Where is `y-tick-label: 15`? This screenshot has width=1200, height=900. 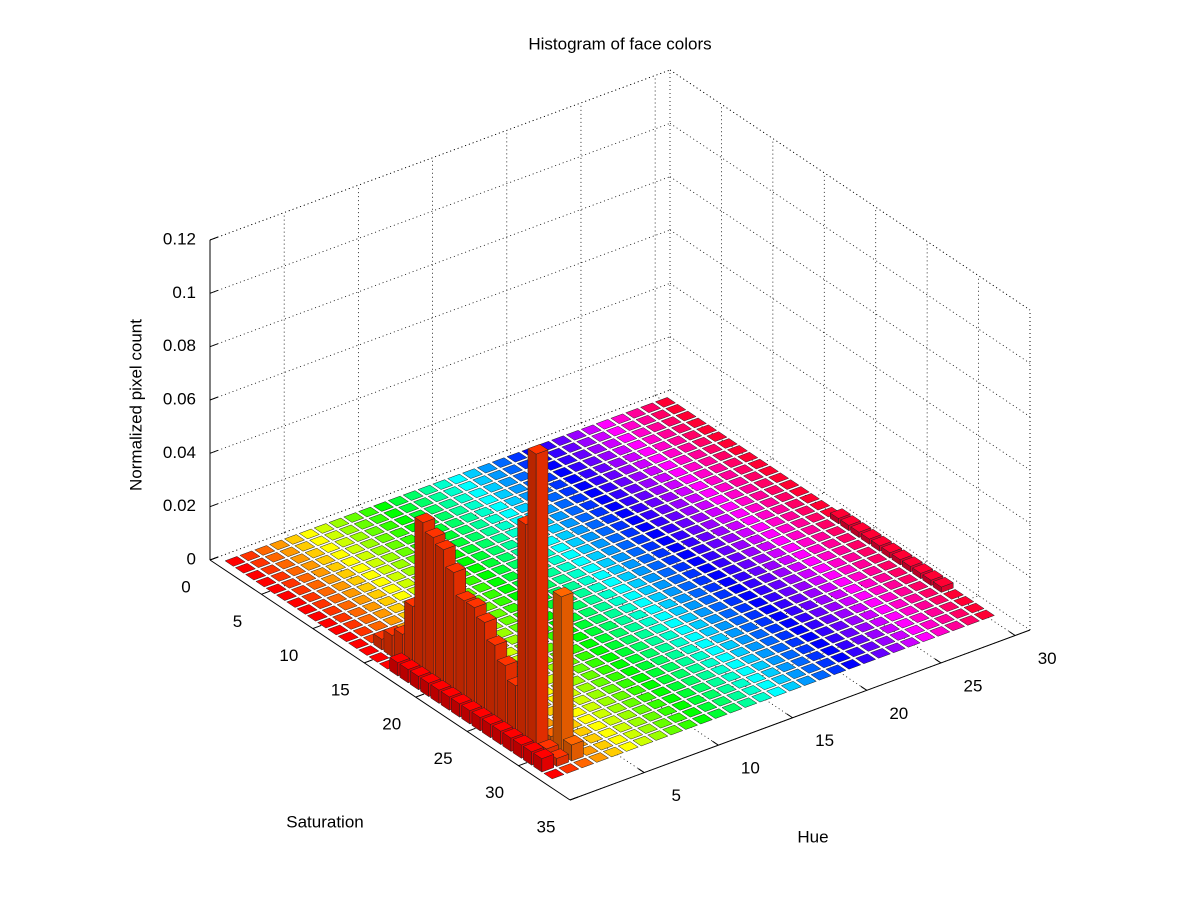
y-tick-label: 15 is located at coordinates (340, 689).